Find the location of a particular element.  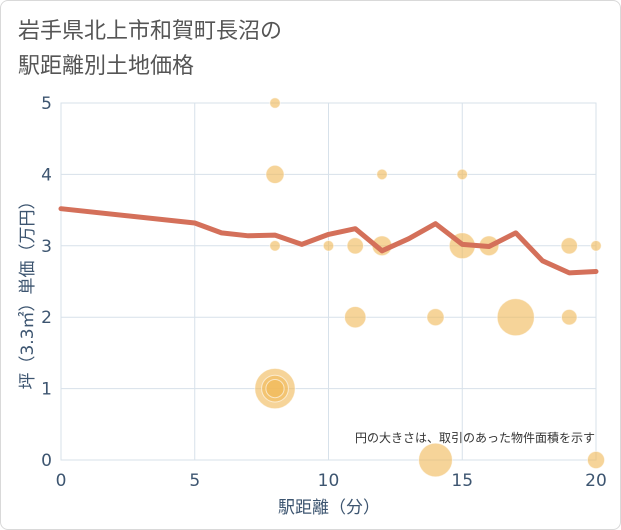

title-line-1: 岩手県北上市和賀町長沼の is located at coordinates (150, 31).